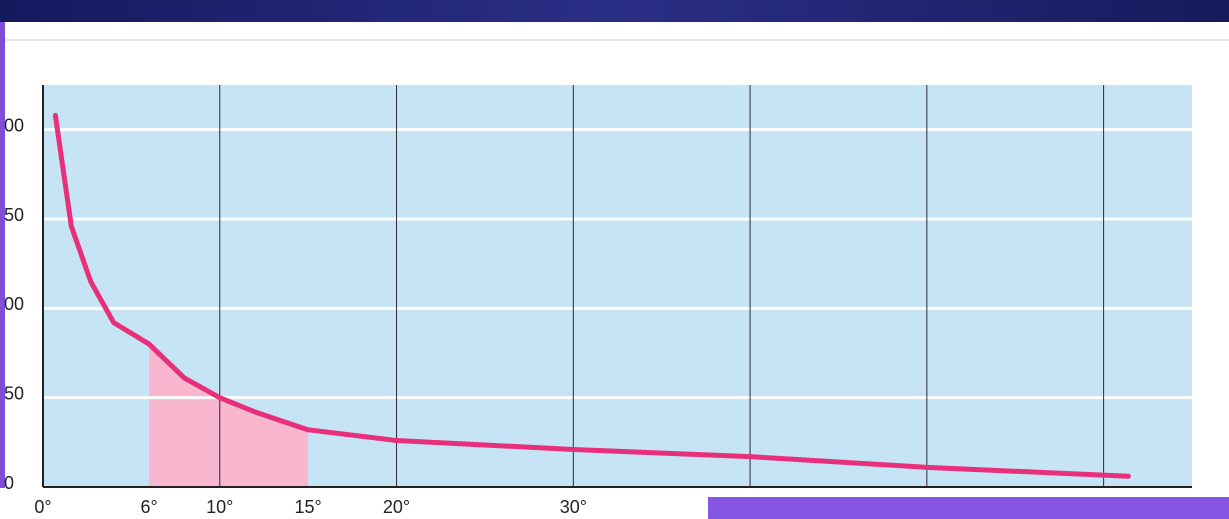  I want to click on x-tick-label: 10°, so click(219, 507).